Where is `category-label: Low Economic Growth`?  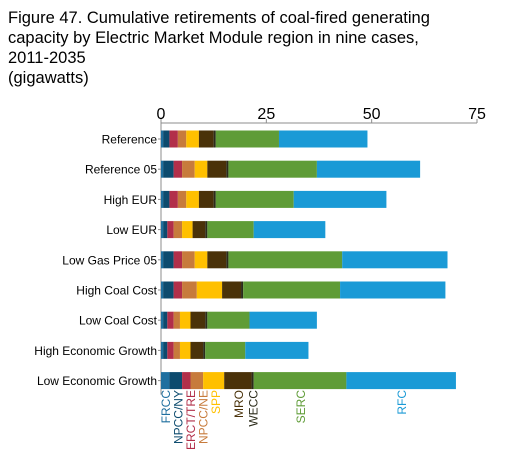
category-label: Low Economic Growth is located at coordinates (97, 381).